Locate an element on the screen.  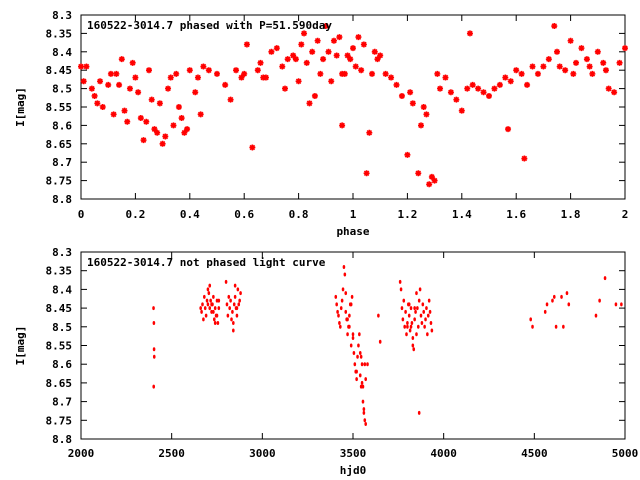
y-tick-label: 8.75 is located at coordinates (59, 420).